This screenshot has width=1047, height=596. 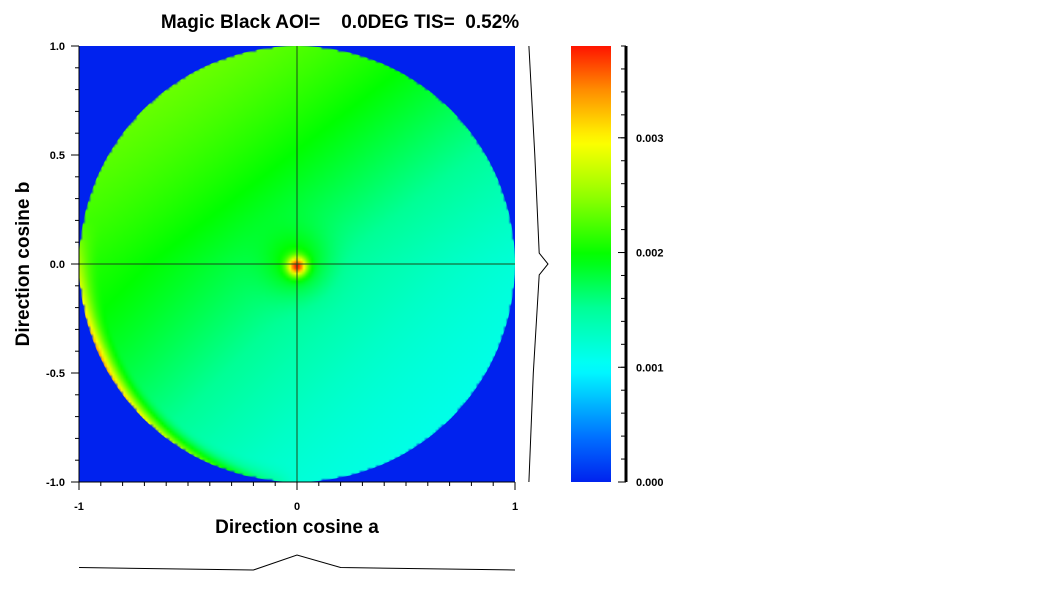 I want to click on x-tick-label: 1, so click(x=515, y=507).